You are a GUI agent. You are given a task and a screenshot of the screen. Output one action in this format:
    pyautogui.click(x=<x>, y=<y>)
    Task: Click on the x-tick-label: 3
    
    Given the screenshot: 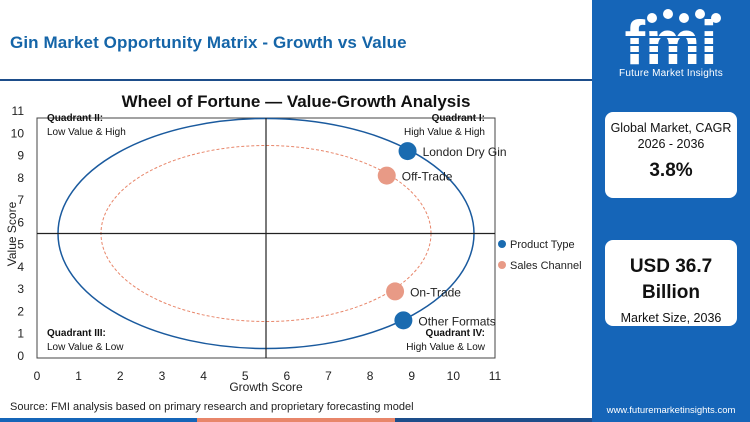 What is the action you would take?
    pyautogui.click(x=162, y=376)
    